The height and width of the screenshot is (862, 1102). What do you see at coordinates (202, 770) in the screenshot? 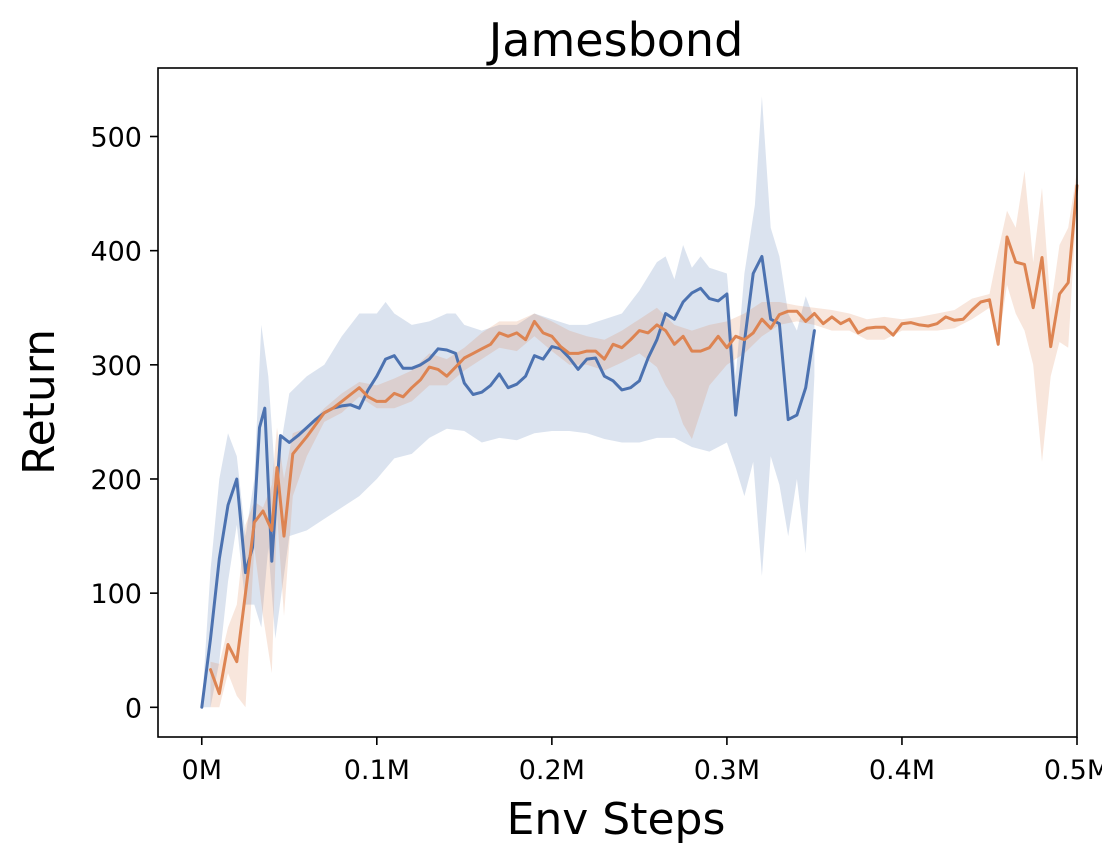
I see `x-tick-label: 0M` at bounding box center [202, 770].